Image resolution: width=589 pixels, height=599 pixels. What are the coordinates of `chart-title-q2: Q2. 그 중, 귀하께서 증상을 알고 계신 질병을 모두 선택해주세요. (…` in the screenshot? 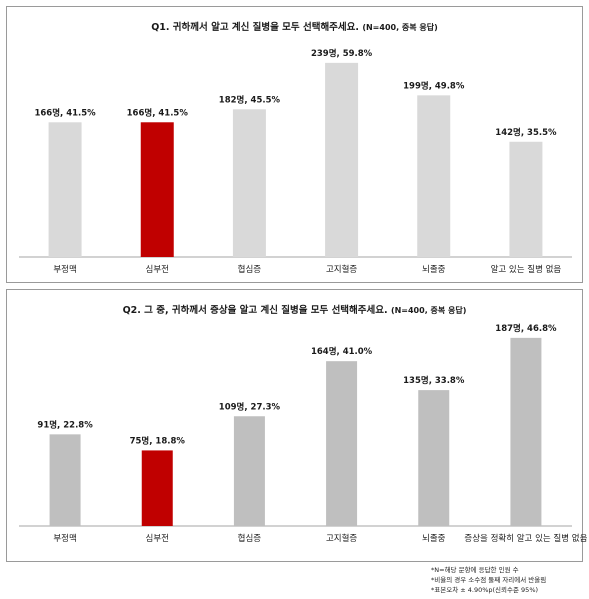 It's located at (294, 309).